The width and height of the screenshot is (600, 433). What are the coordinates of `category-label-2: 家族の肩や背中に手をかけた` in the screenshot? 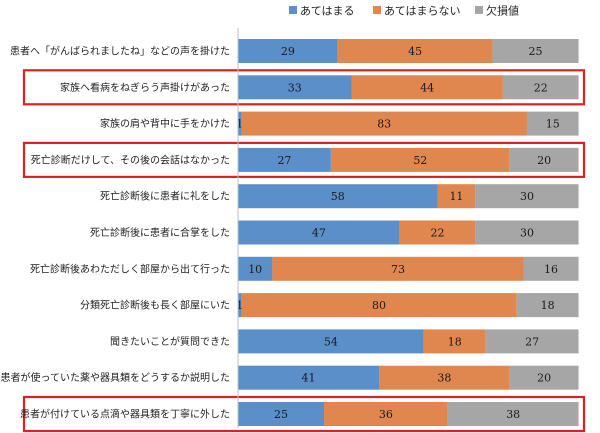 It's located at (165, 123).